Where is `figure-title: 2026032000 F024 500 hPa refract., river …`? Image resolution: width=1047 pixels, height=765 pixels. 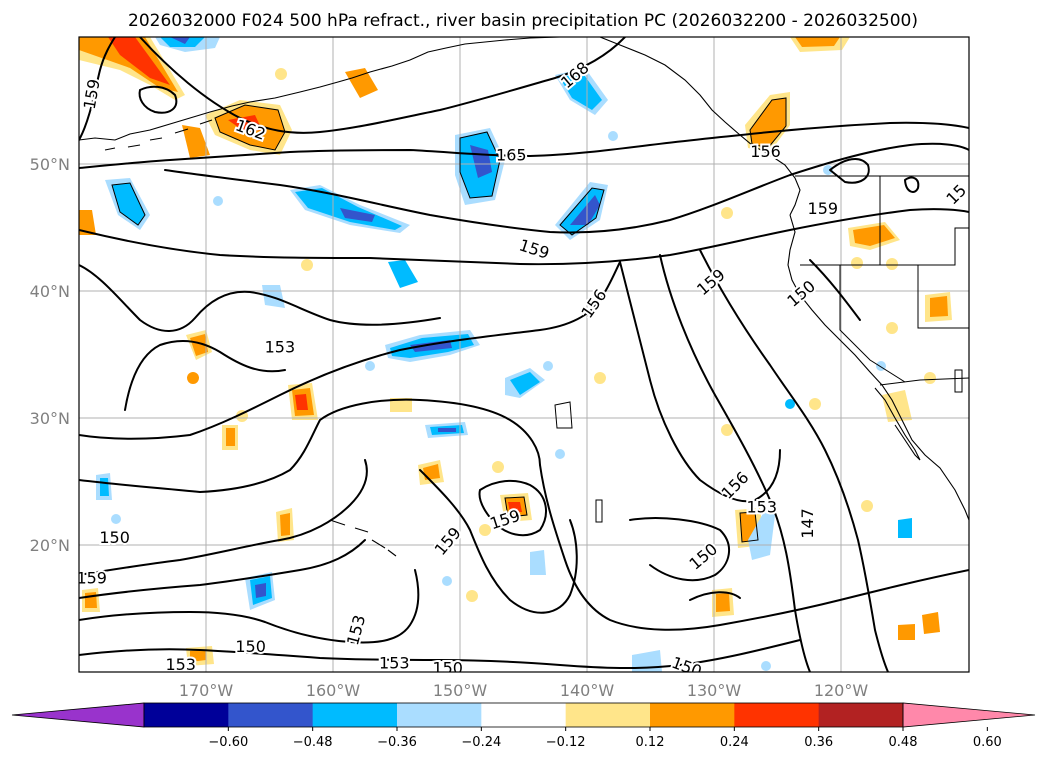 figure-title: 2026032000 F024 500 hPa refract., river … is located at coordinates (523, 21).